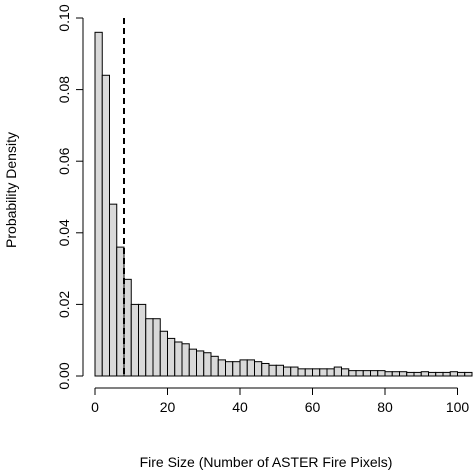 This screenshot has width=474, height=475. Describe the element at coordinates (95, 407) in the screenshot. I see `x-tick-label: 0` at that location.